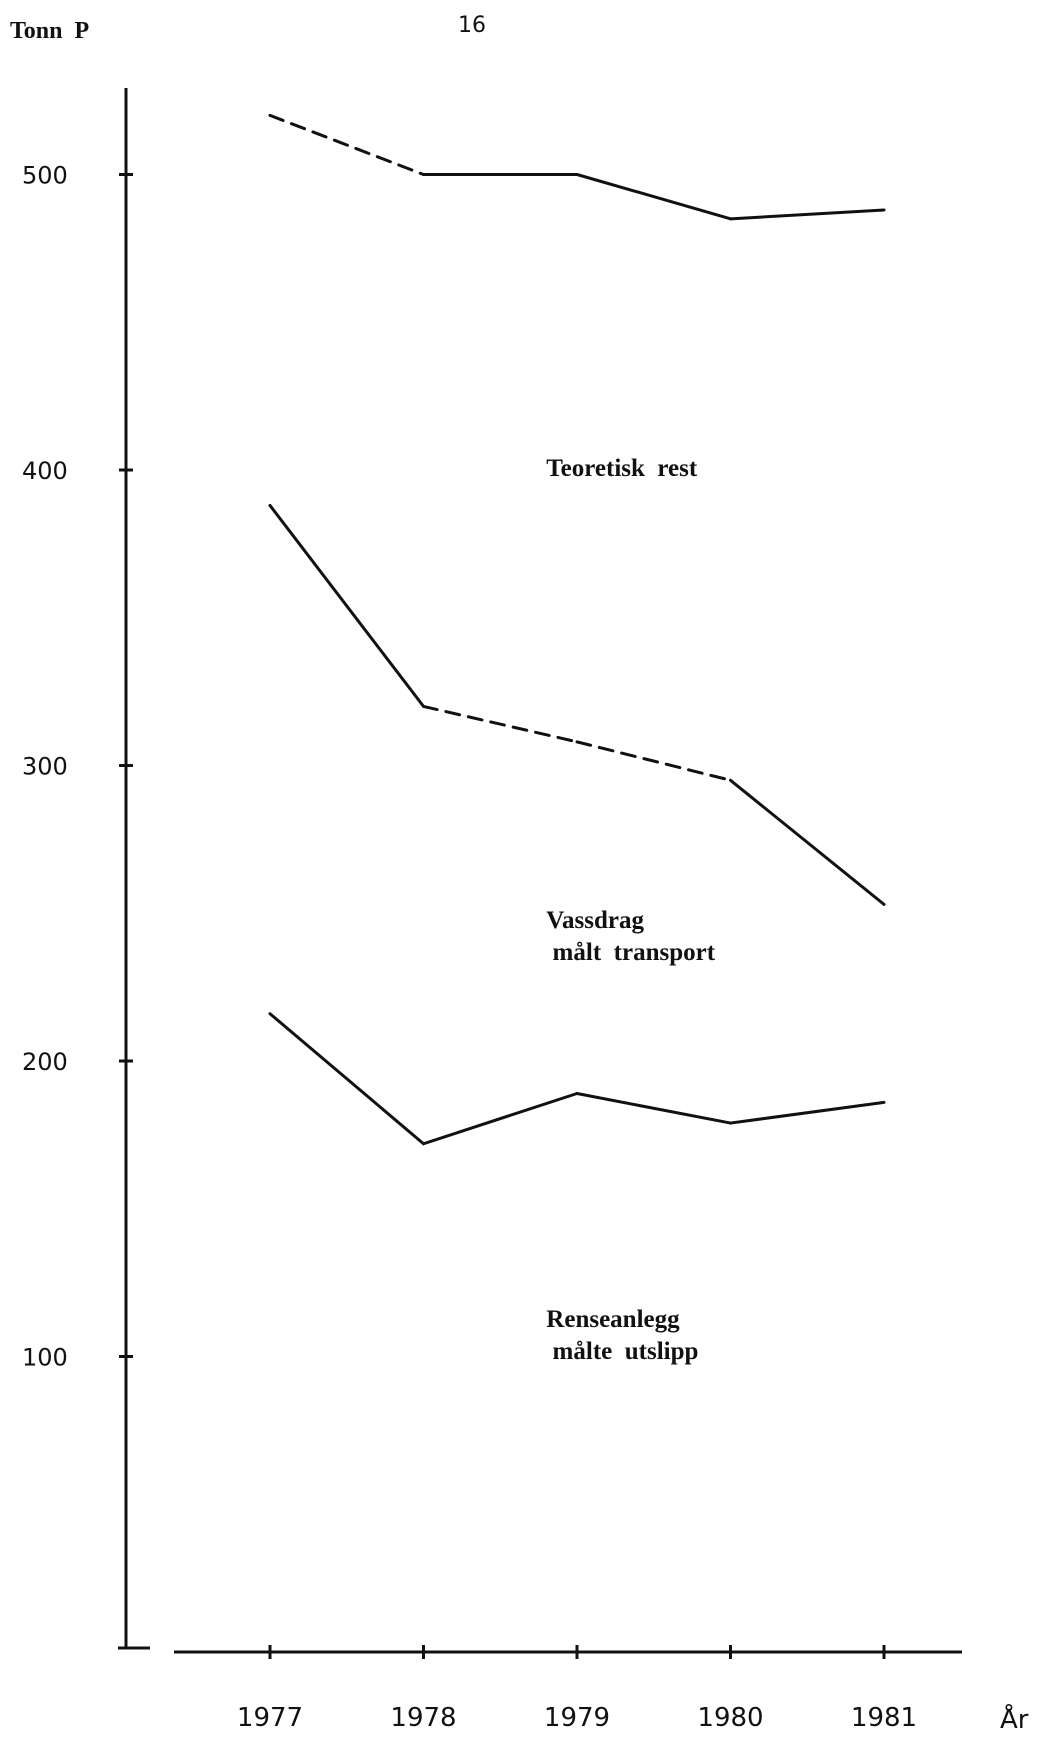 The height and width of the screenshot is (1741, 1041). I want to click on series-teoretisk, so click(577, 167).